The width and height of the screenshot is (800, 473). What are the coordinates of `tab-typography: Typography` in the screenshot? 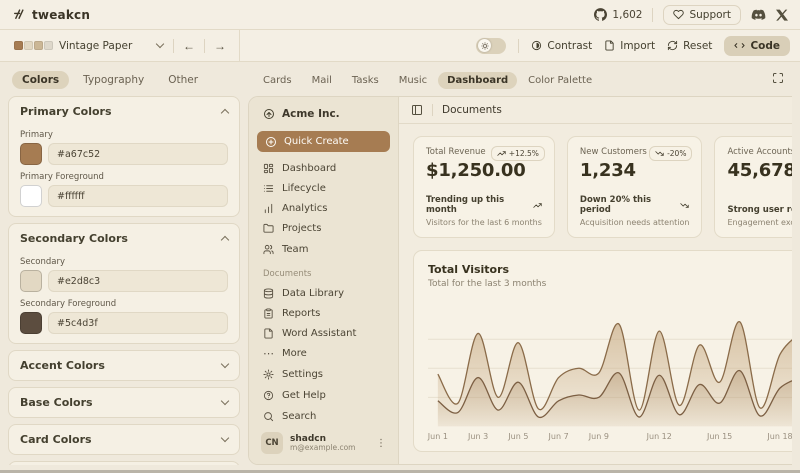 It's located at (114, 80).